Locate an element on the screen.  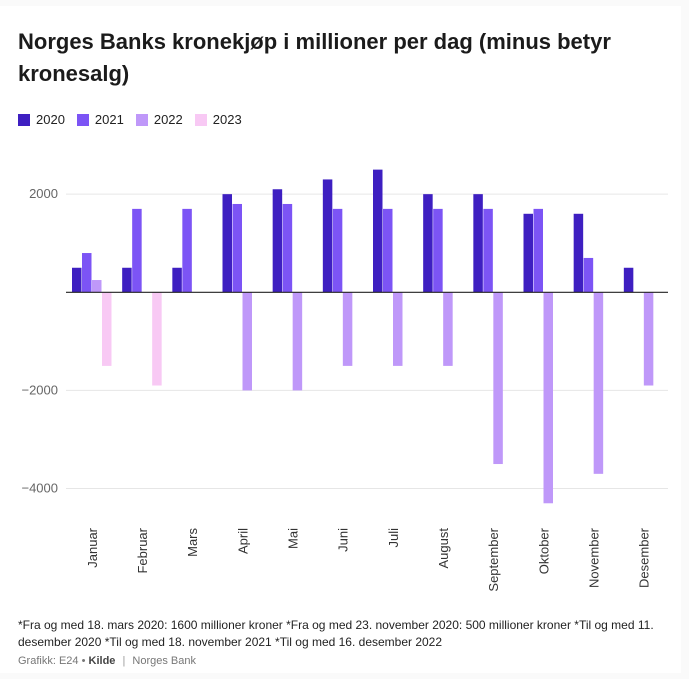
bar-2021-juli is located at coordinates (388, 250).